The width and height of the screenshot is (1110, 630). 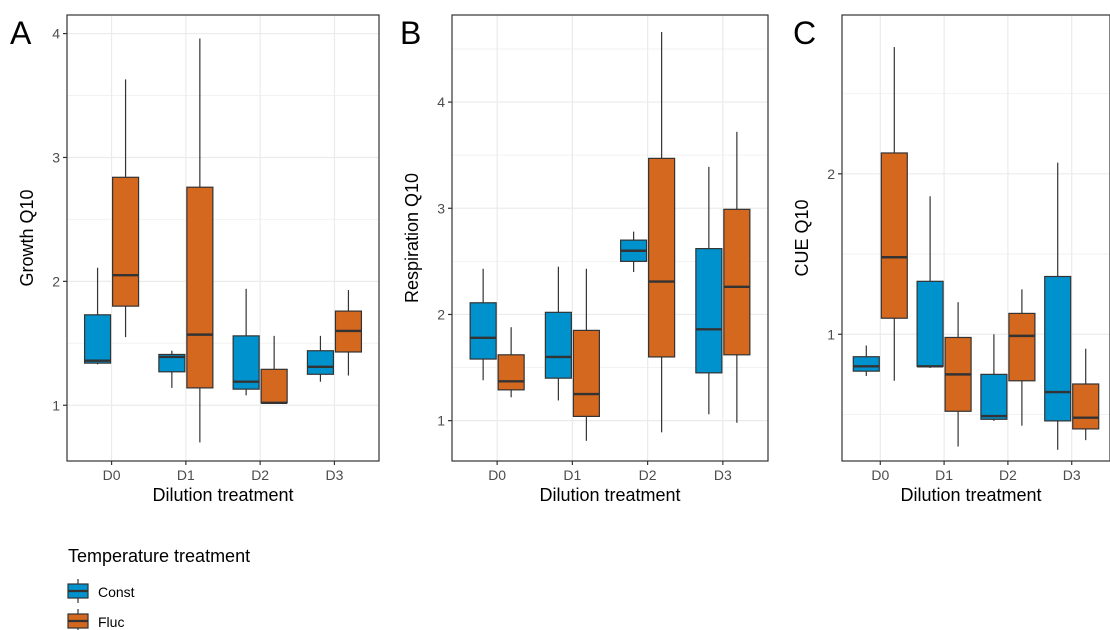 What do you see at coordinates (802, 237) in the screenshot?
I see `y-axis-title: CUE Q10` at bounding box center [802, 237].